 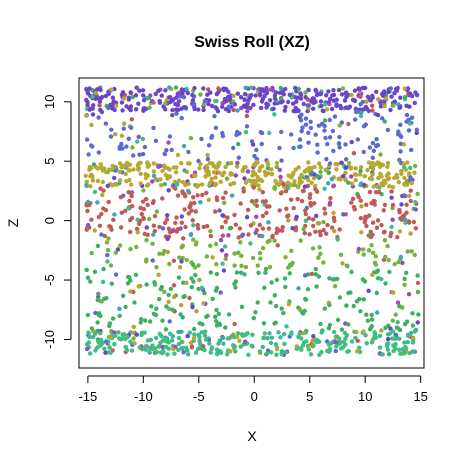 I want to click on y-tick-label: 0, so click(x=49, y=220).